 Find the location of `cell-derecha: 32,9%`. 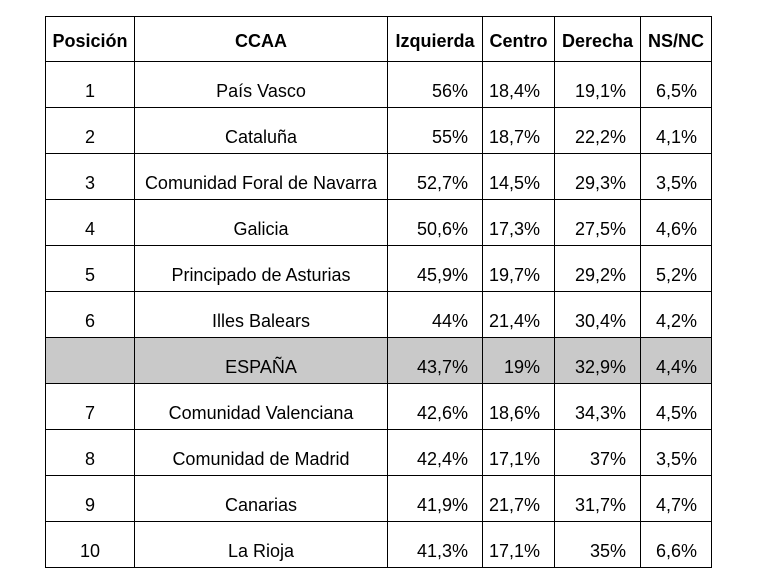

cell-derecha: 32,9% is located at coordinates (597, 360).